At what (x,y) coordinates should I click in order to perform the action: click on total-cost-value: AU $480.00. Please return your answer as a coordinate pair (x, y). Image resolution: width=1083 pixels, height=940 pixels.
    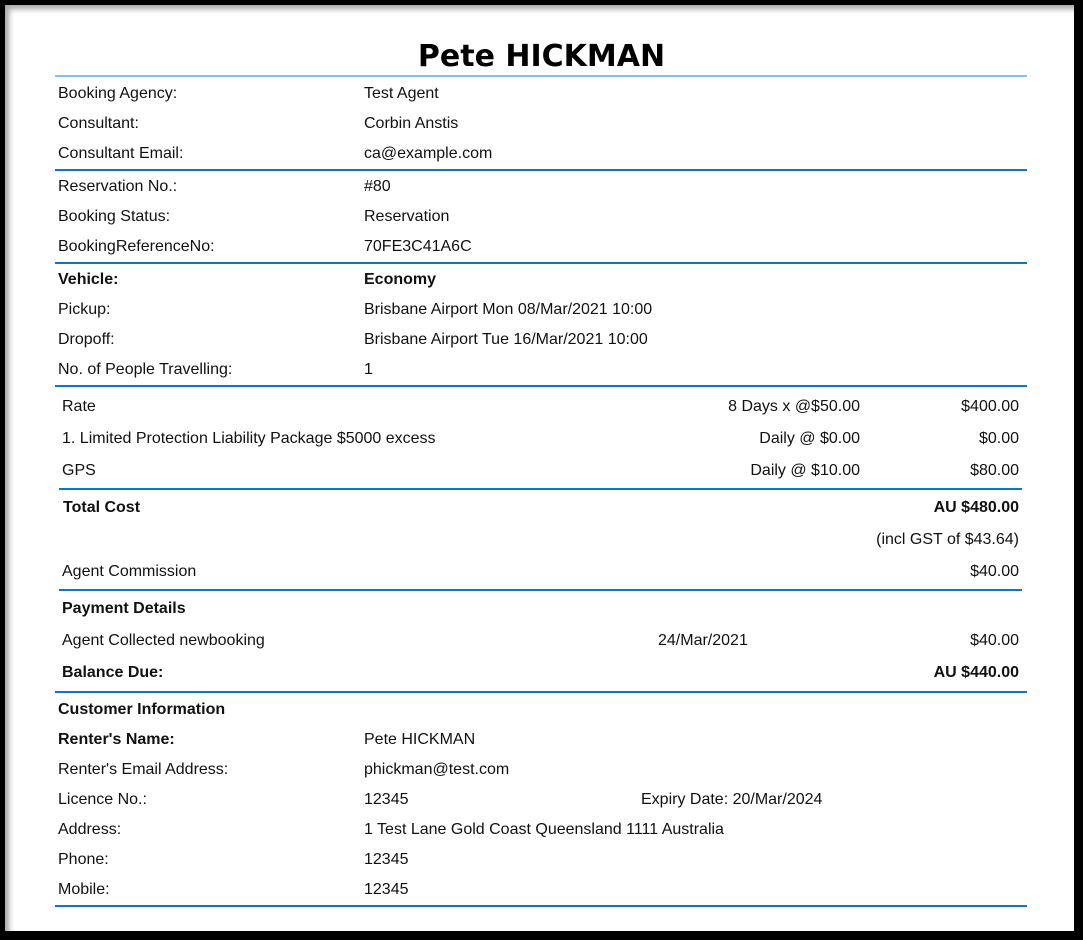
    Looking at the image, I should click on (976, 507).